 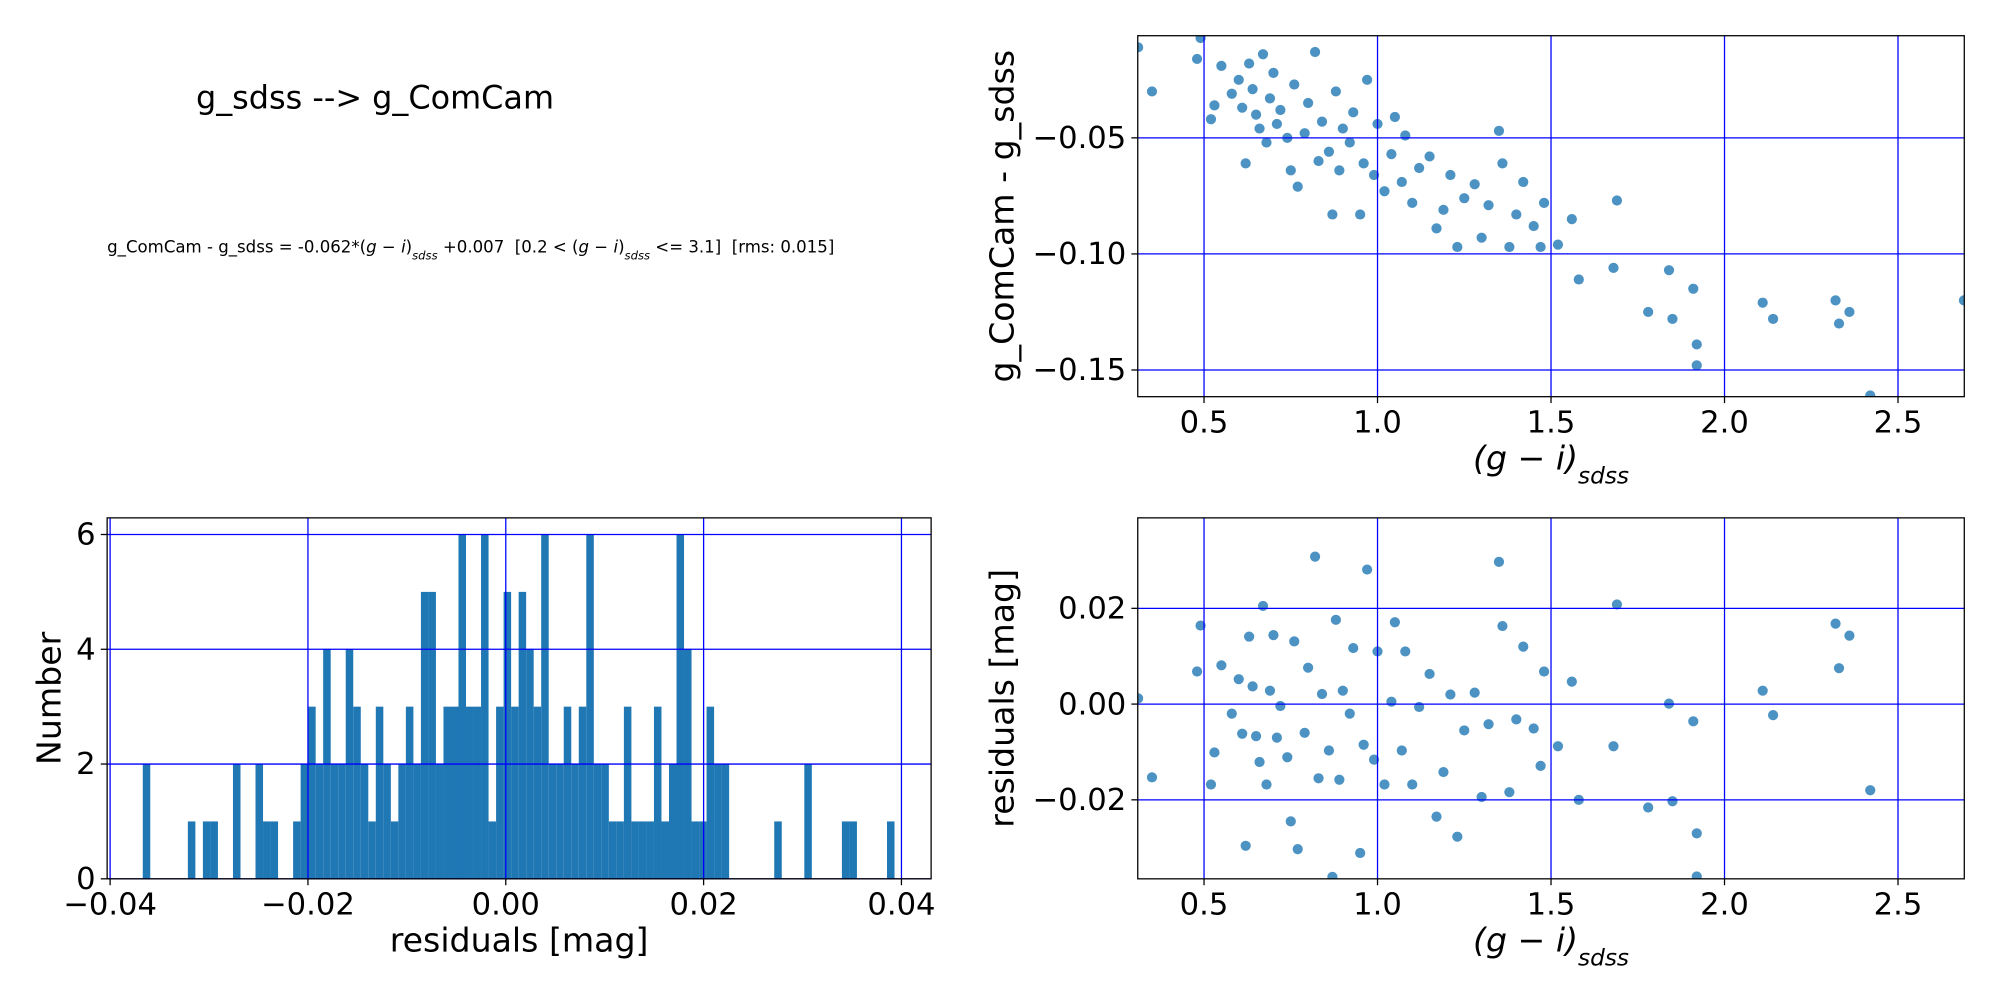 I want to click on axes-frame, so click(x=519, y=698).